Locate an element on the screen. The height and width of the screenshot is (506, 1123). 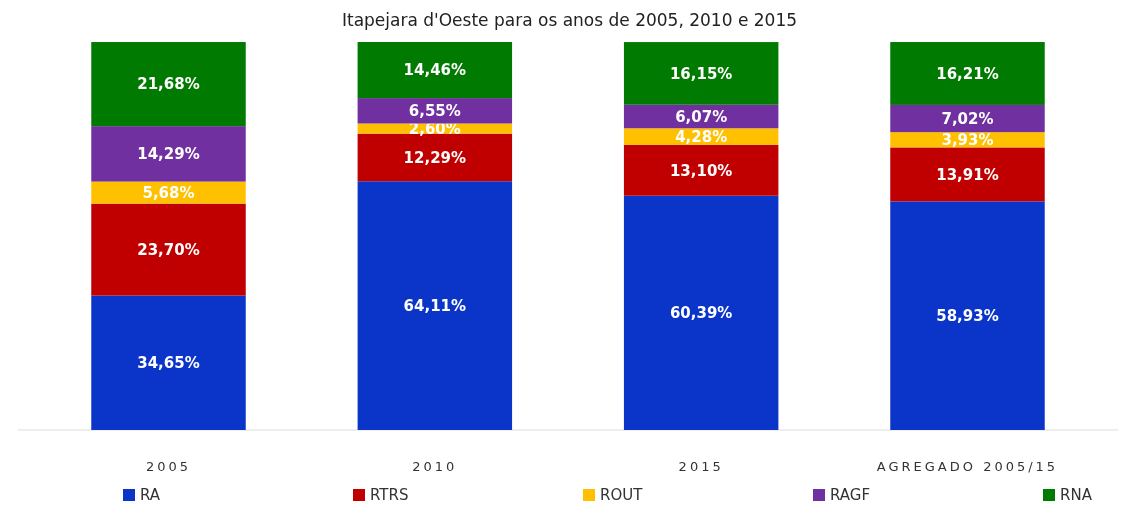
data-label: 16,21% is located at coordinates (967, 73).